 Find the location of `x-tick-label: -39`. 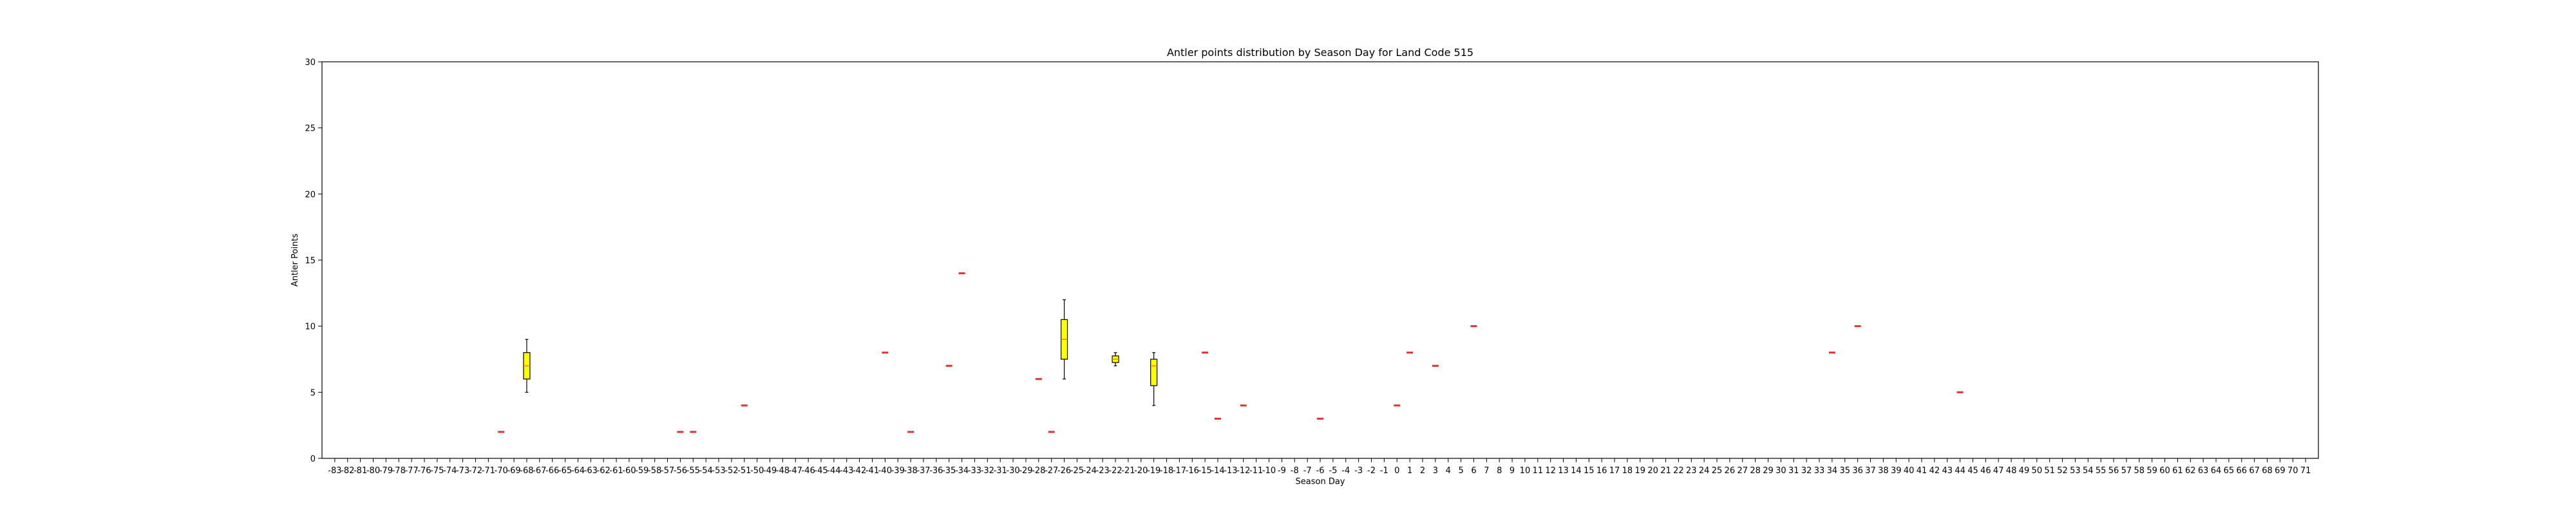

x-tick-label: -39 is located at coordinates (898, 471).